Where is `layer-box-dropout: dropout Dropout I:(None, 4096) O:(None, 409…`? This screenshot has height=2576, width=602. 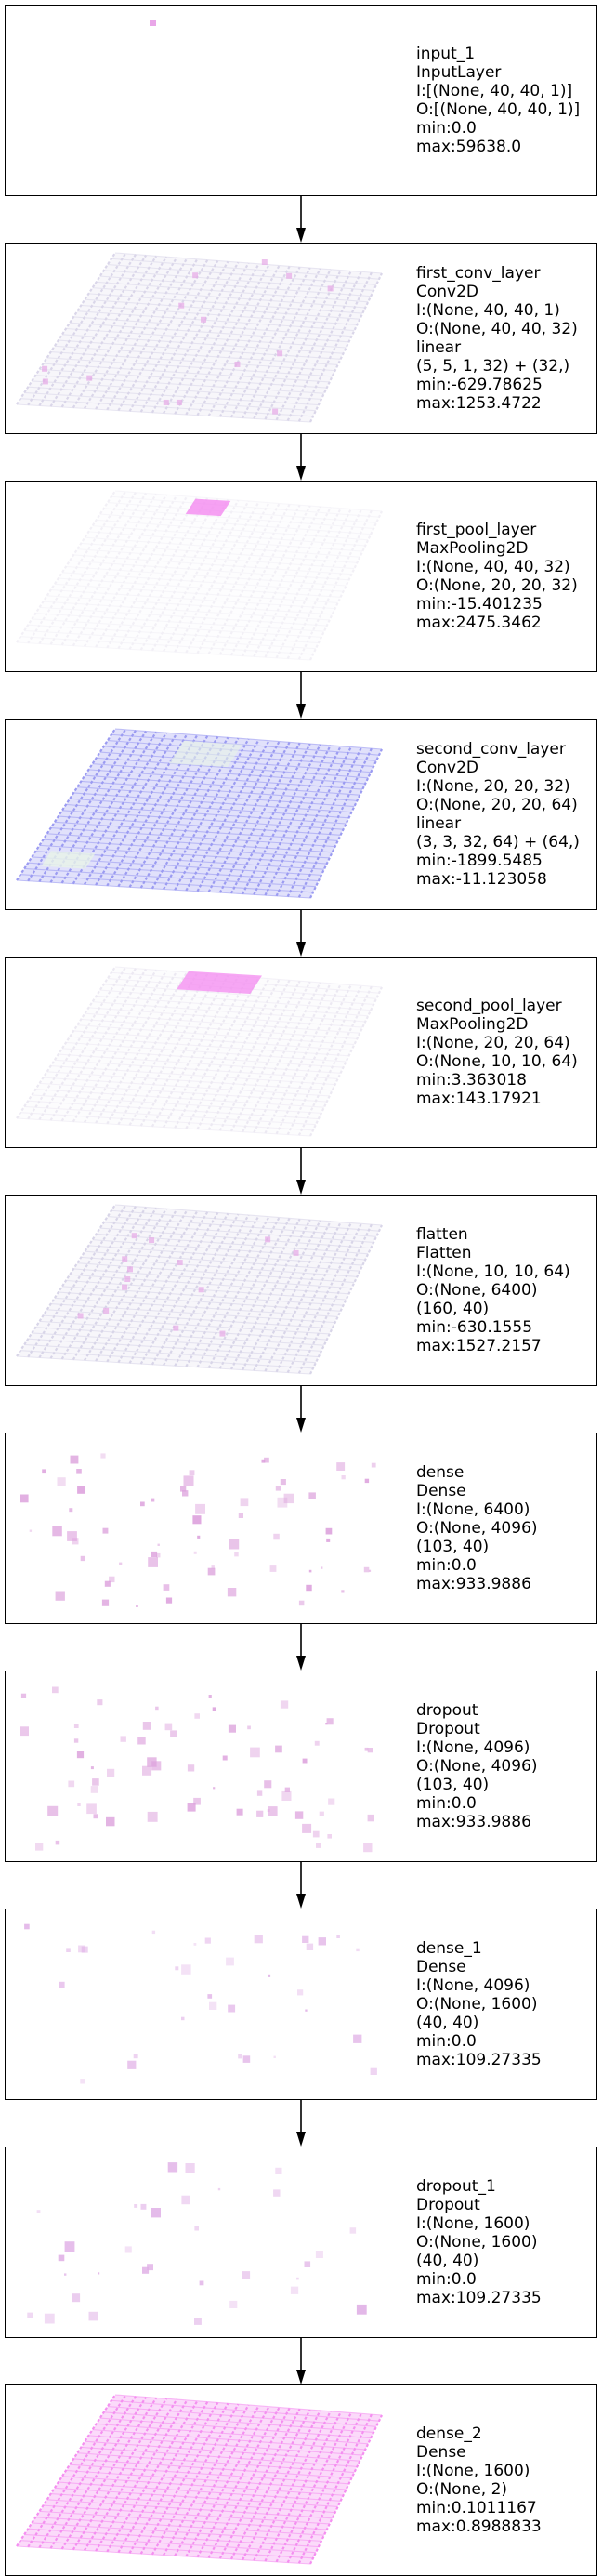 layer-box-dropout: dropout Dropout I:(None, 4096) O:(None, 409… is located at coordinates (301, 1766).